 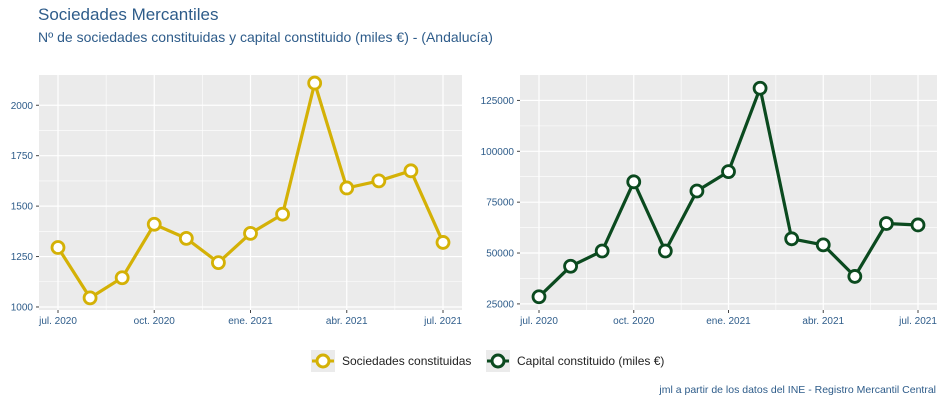 What do you see at coordinates (500, 254) in the screenshot?
I see `y-tick-label: 50000` at bounding box center [500, 254].